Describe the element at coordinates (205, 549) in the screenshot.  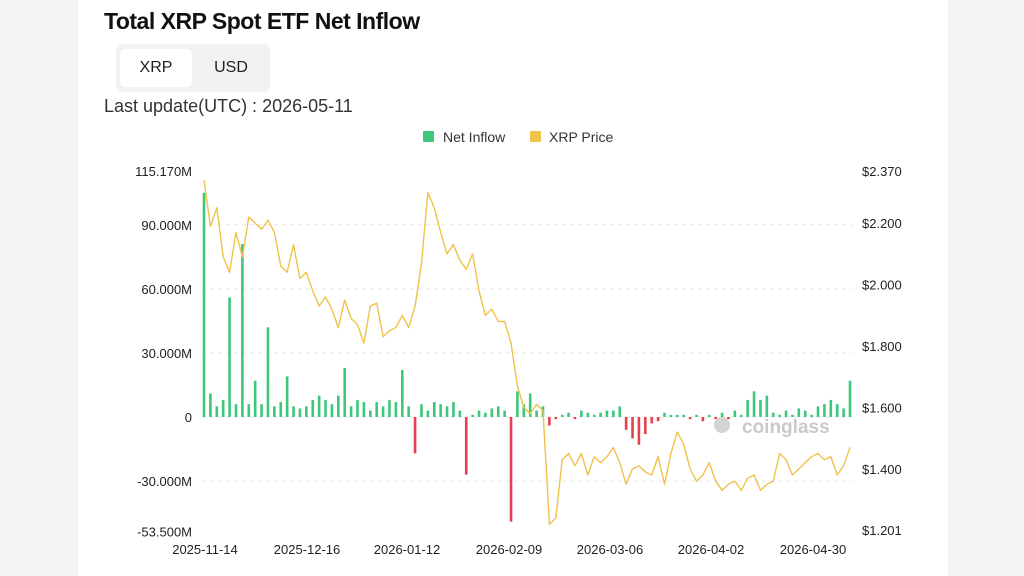
I see `x-tick-label: 2025-11-14` at that location.